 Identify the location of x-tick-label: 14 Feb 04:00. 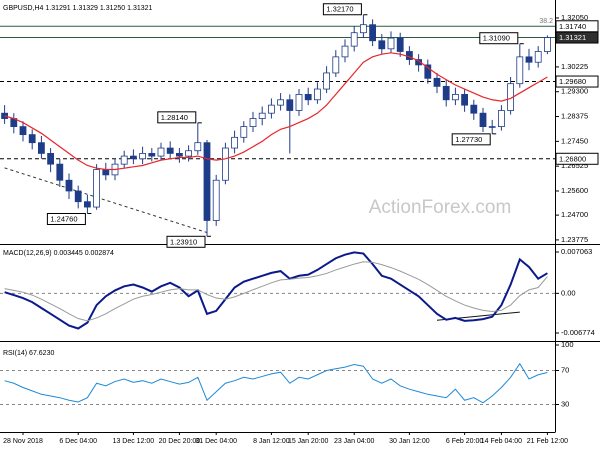
(501, 441).